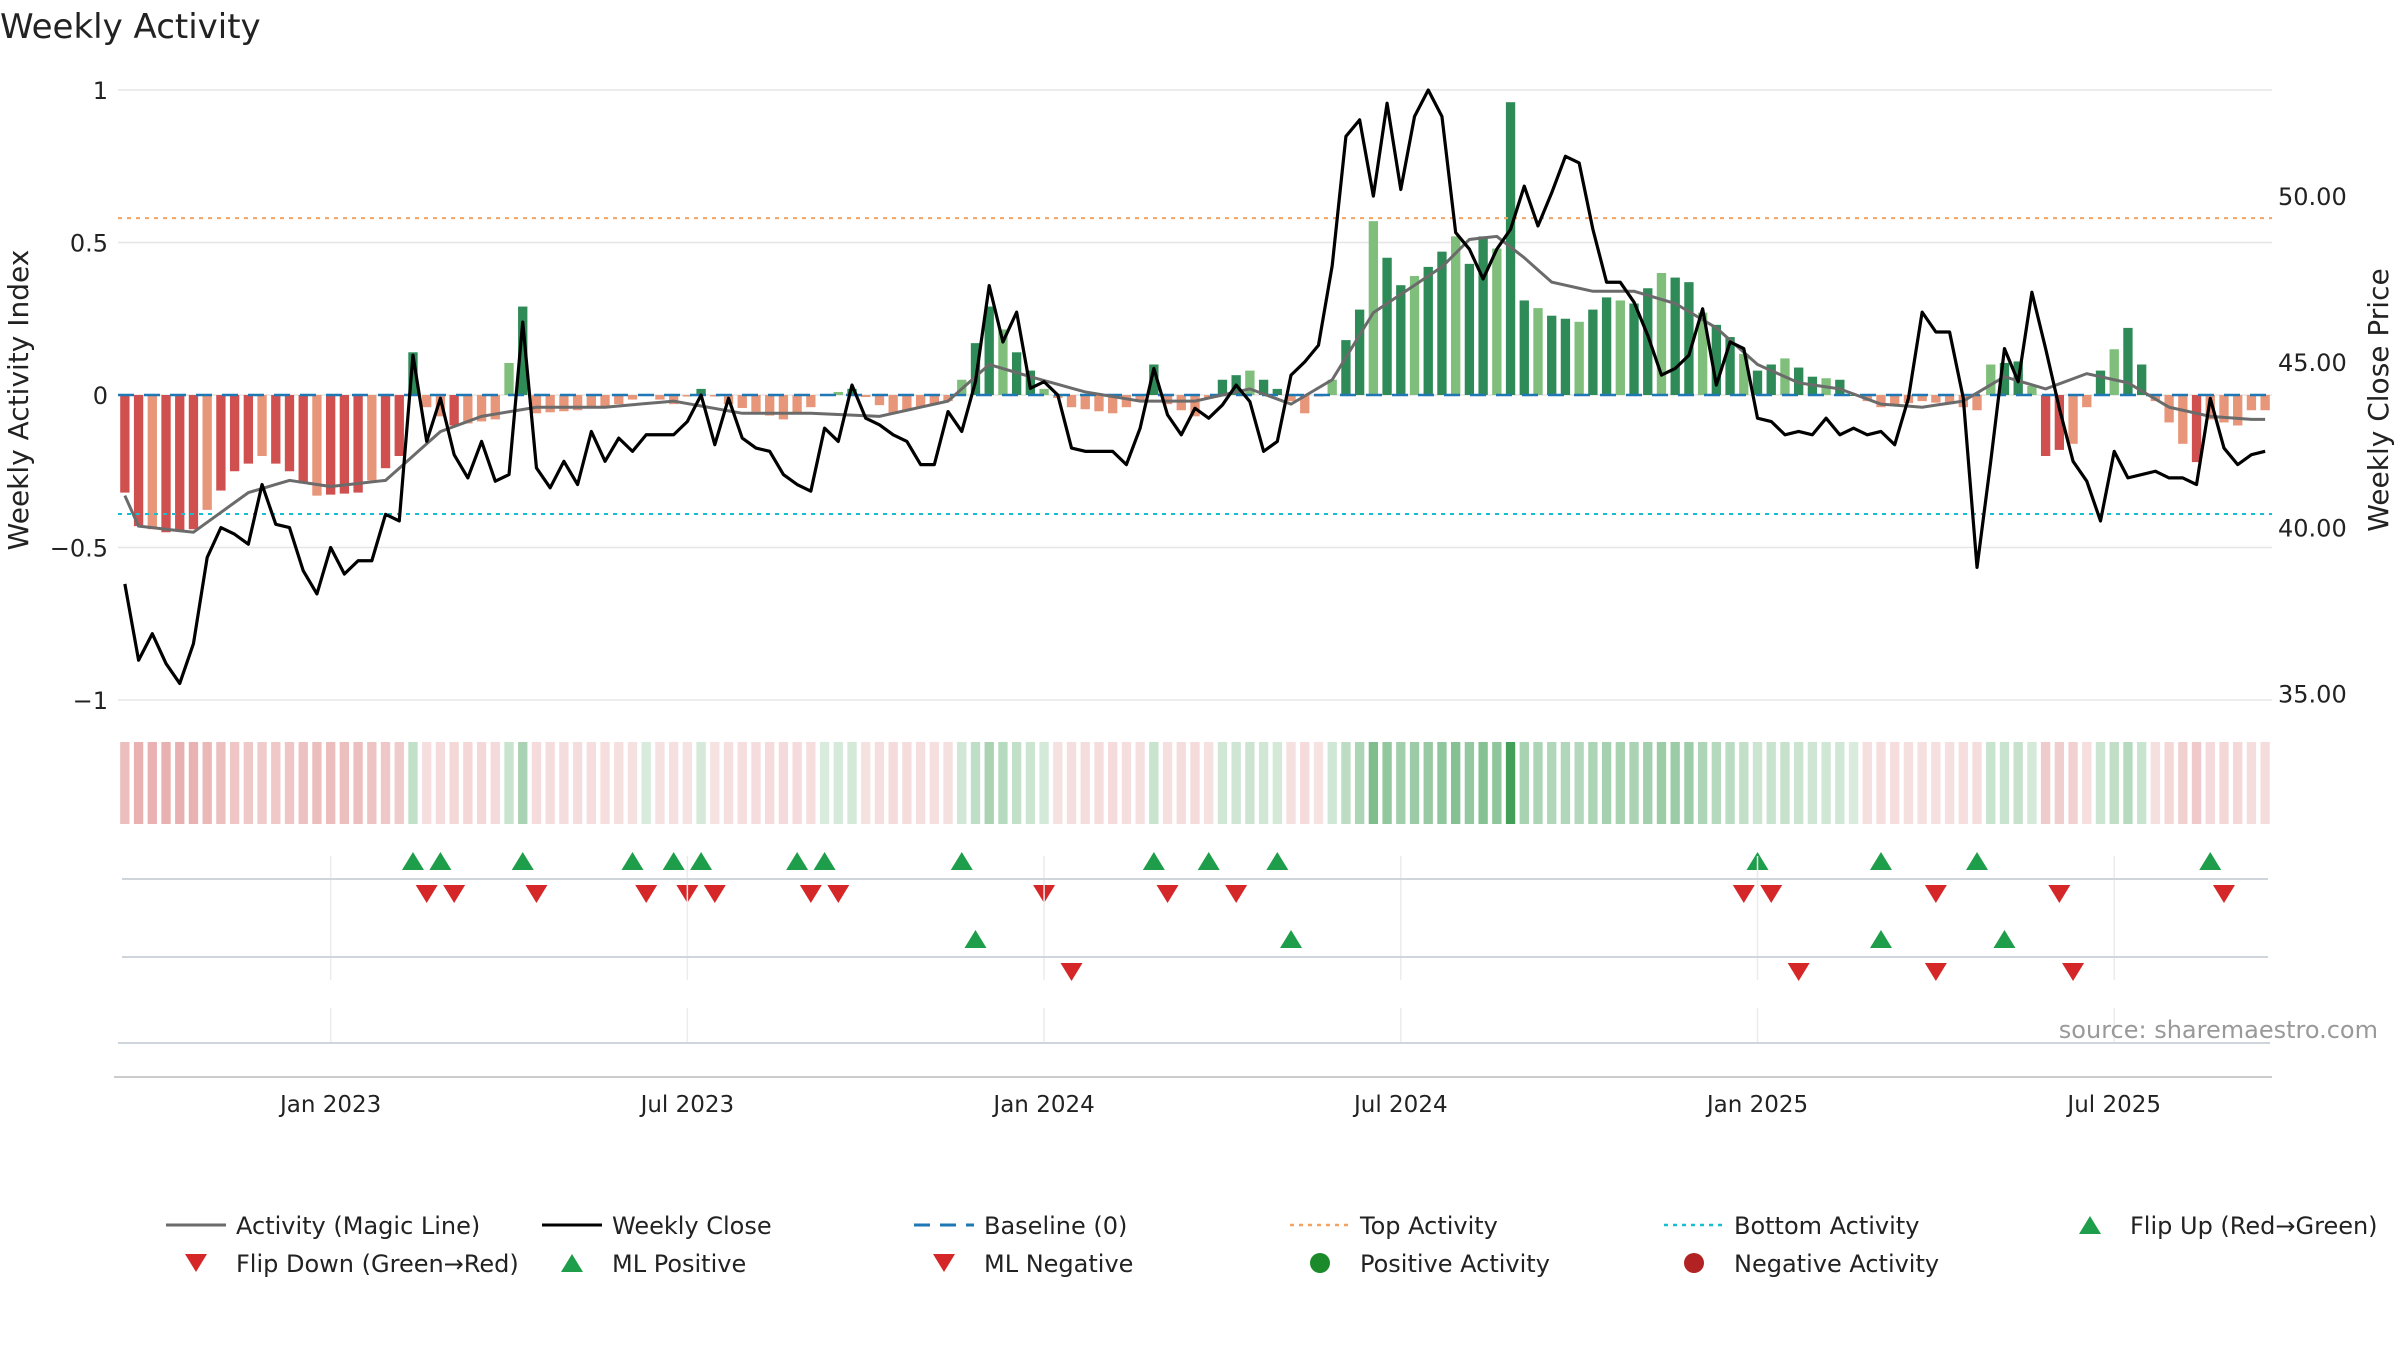 The width and height of the screenshot is (2400, 1350). I want to click on legend-swatch-circle, so click(1694, 1263).